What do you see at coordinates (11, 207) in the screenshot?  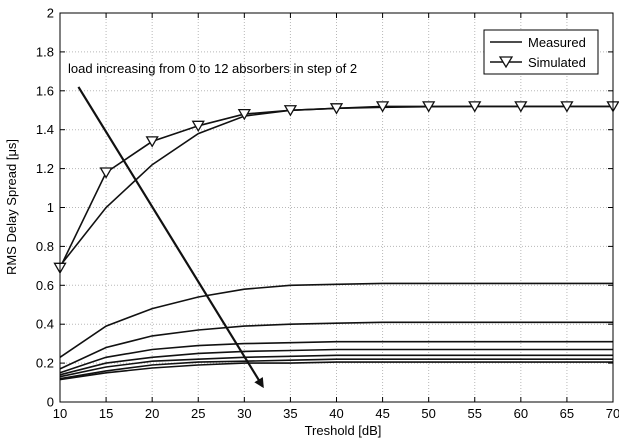 I see `y-axis-label: RMS Delay Spread [μs]` at bounding box center [11, 207].